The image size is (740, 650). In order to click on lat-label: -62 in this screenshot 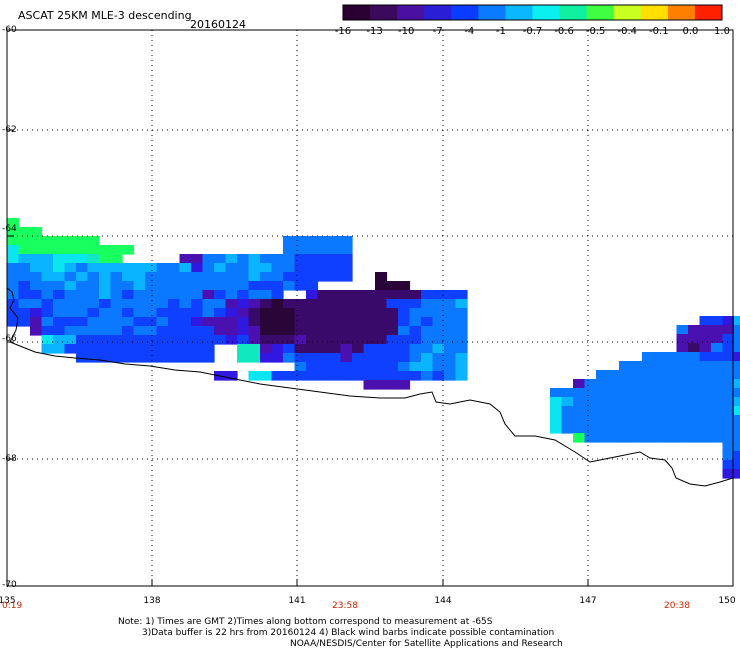, I will do `click(9, 130)`.